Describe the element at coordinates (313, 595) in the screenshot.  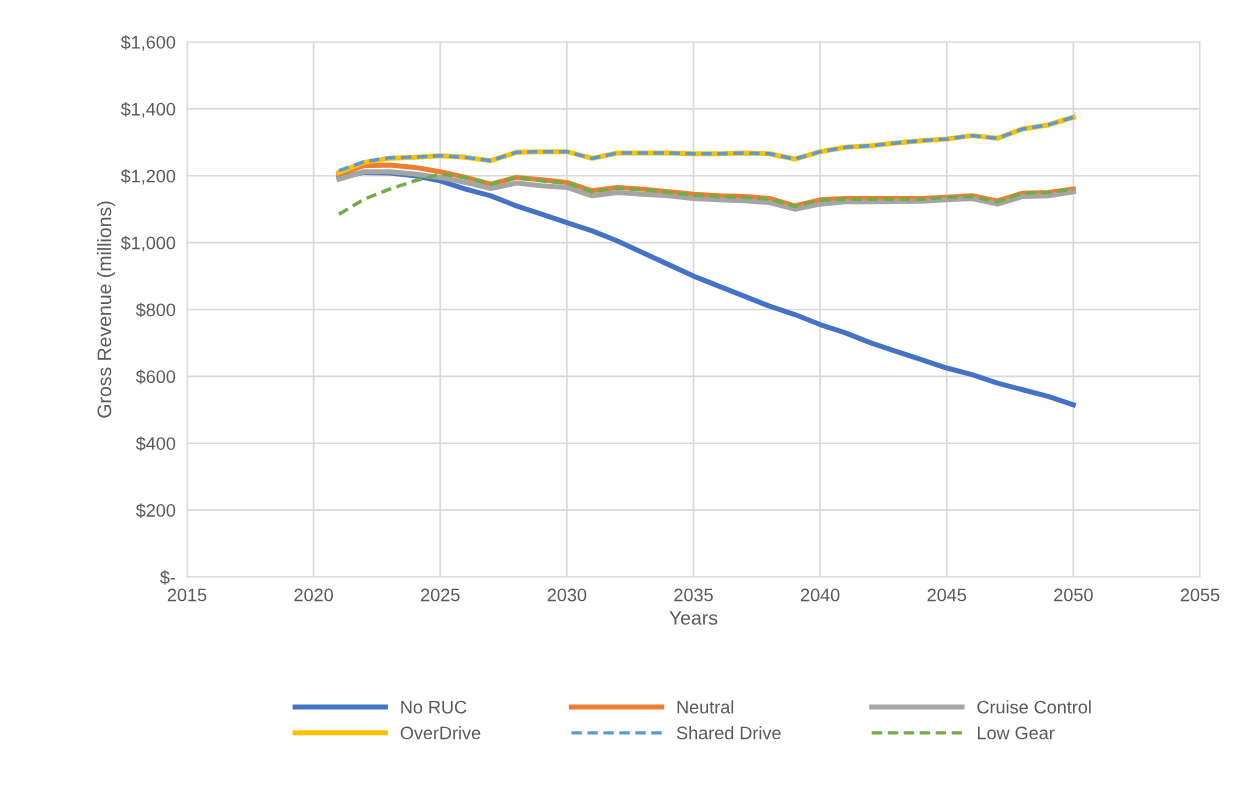
I see `x-tick-label: 2020` at that location.